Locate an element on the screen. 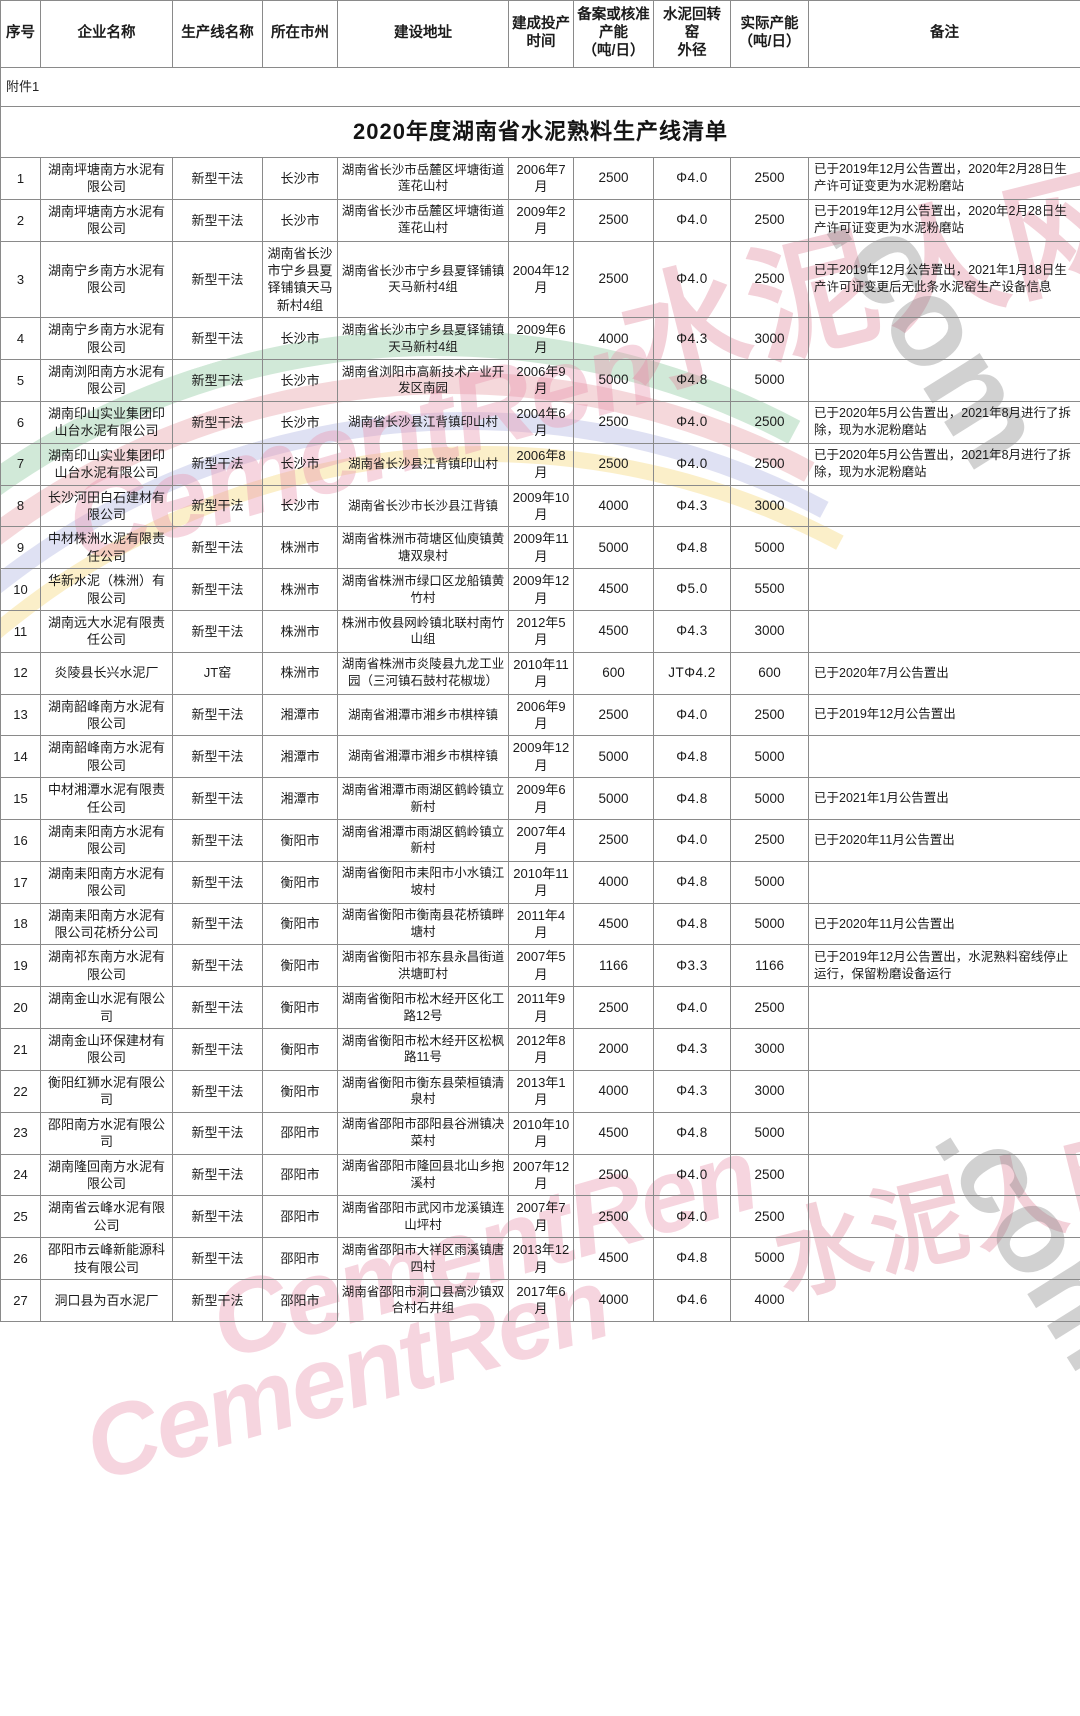  column-header-start-date: 建成投产 时间 is located at coordinates (541, 34).